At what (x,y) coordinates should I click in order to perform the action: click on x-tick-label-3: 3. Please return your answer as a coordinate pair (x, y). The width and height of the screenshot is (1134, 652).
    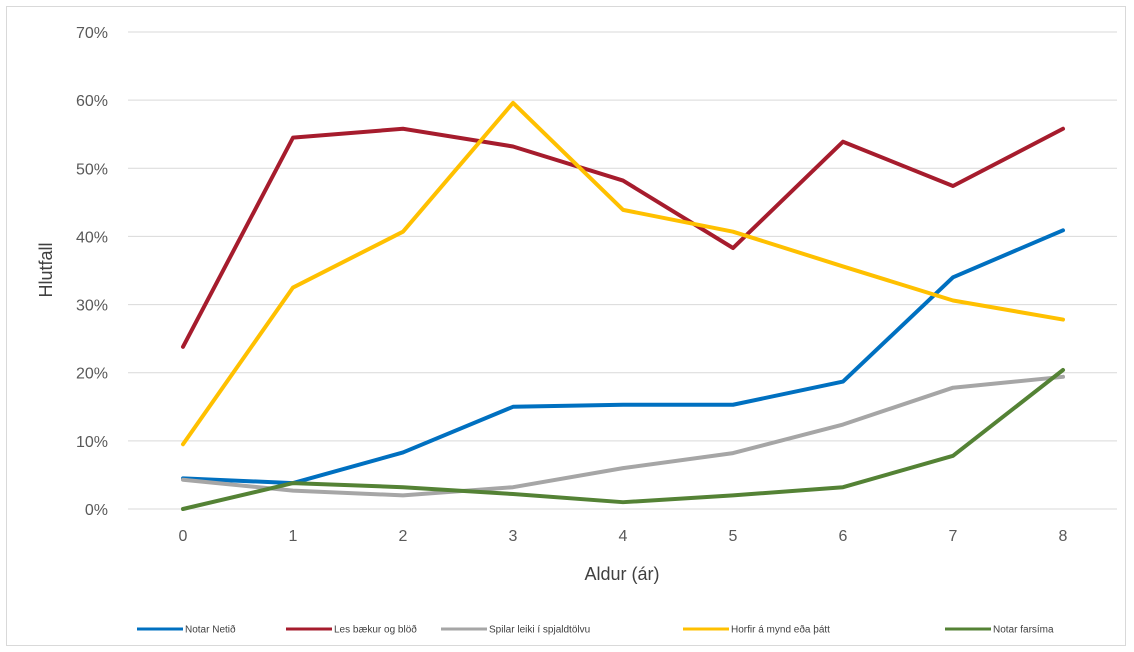
    Looking at the image, I should click on (513, 536).